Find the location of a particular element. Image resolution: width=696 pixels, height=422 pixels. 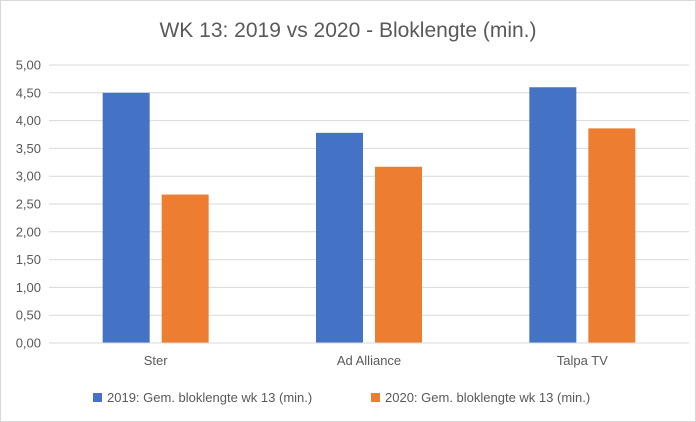

category-label: Ad Alliance is located at coordinates (369, 360).